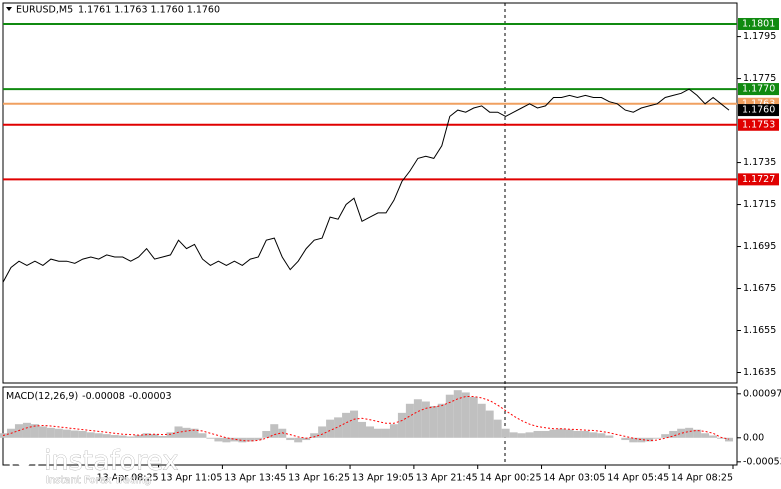  Describe the element at coordinates (128, 478) in the screenshot. I see `x-tick-label: 13 Apr 08:25` at that location.